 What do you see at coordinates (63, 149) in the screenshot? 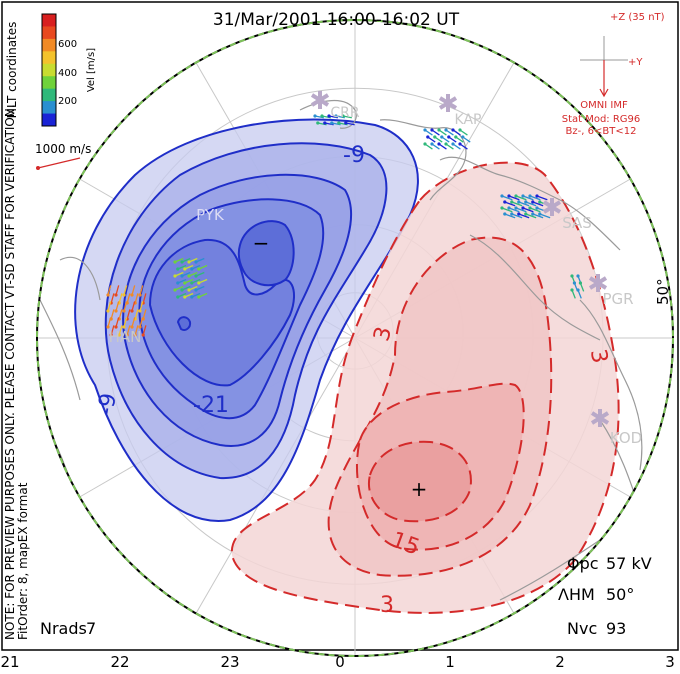
I see `reference-vector-label: 1000 m/s` at bounding box center [63, 149].